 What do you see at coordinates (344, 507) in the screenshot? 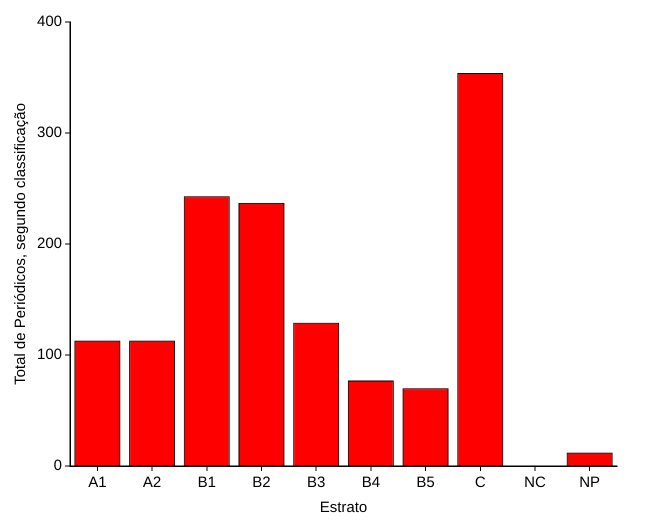
I see `x-axis-title: Estrato` at bounding box center [344, 507].